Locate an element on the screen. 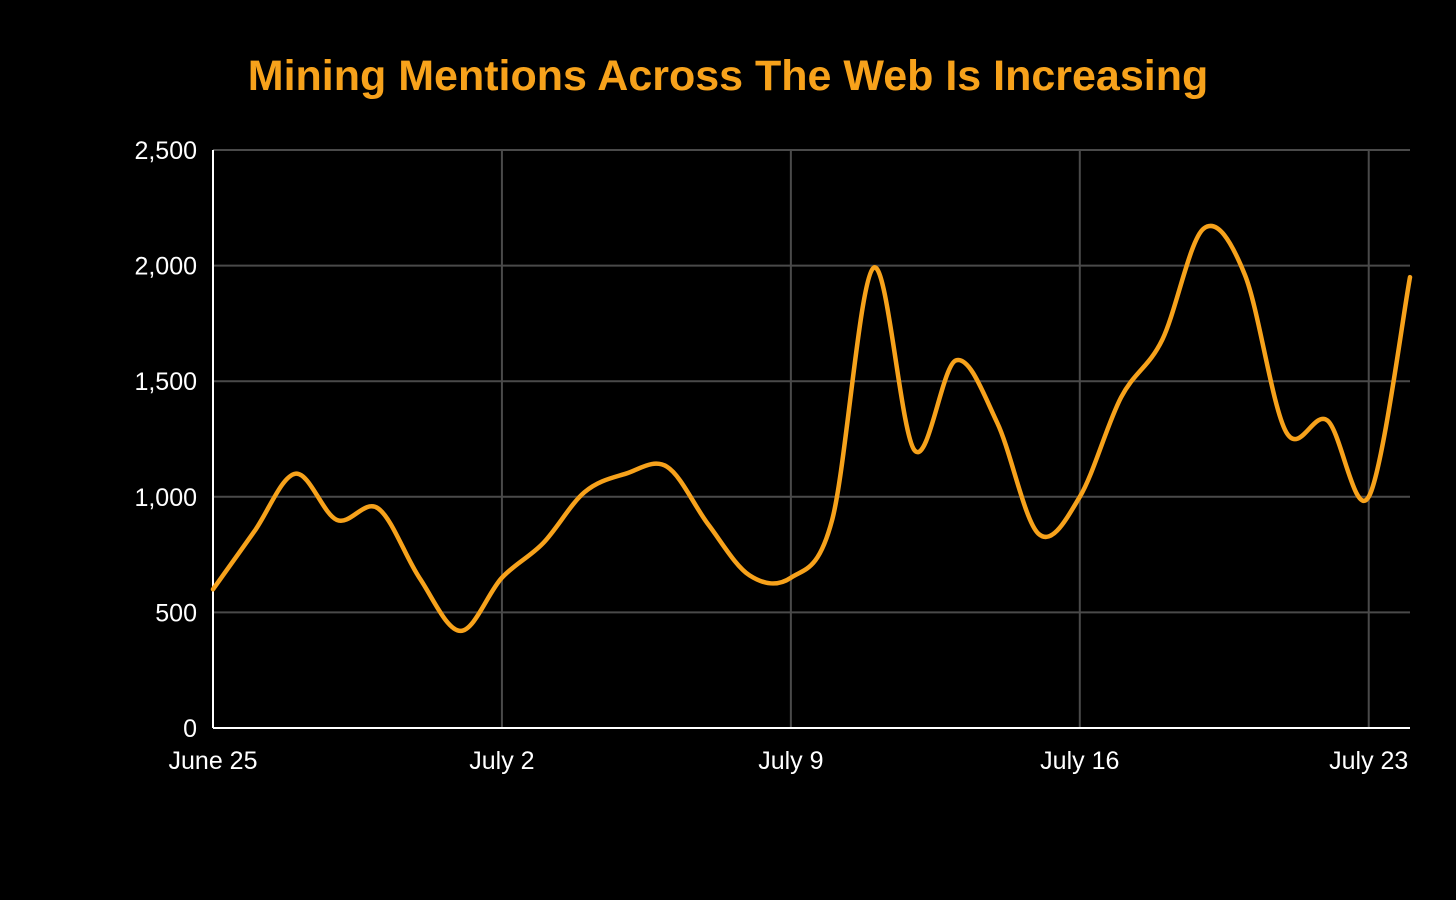  y-tick-label: 0 is located at coordinates (190, 729).